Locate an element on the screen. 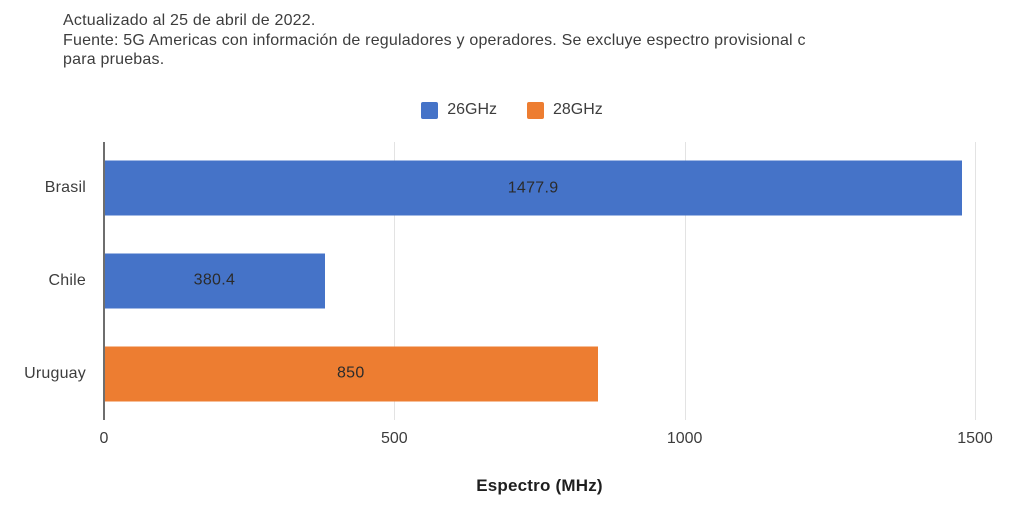 The width and height of the screenshot is (1024, 514). legend-item-28ghz: 28GHz is located at coordinates (565, 110).